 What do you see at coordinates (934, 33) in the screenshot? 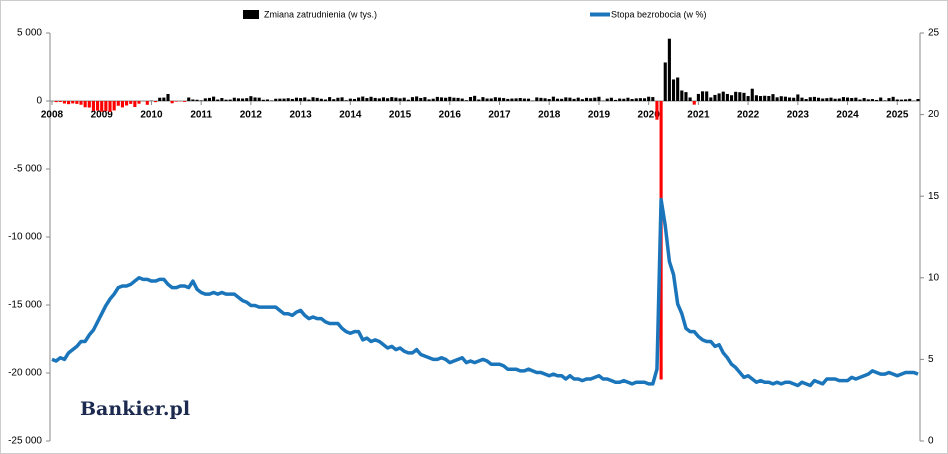
I see `y2-tick-label: 25` at bounding box center [934, 33].